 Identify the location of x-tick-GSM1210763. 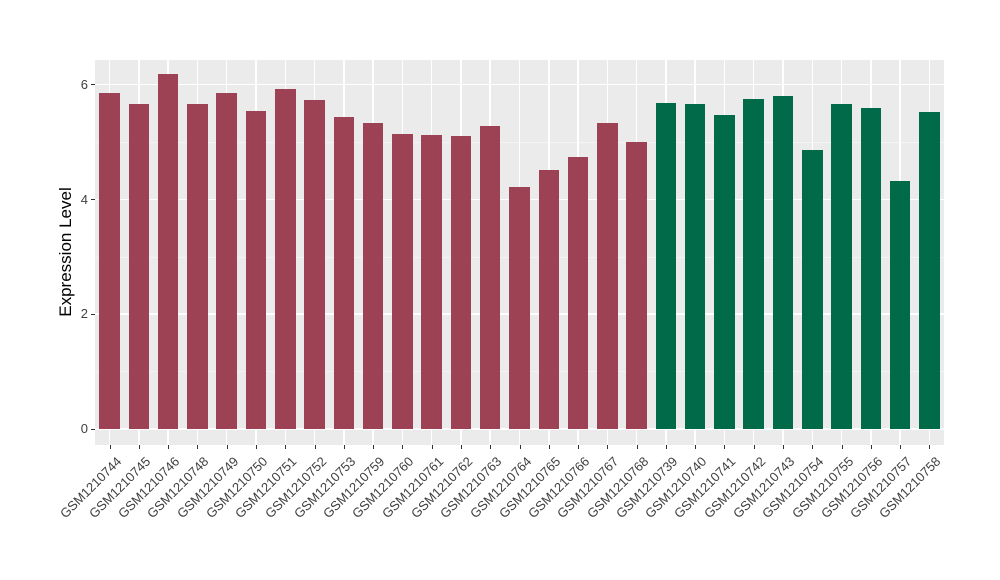
(491, 447).